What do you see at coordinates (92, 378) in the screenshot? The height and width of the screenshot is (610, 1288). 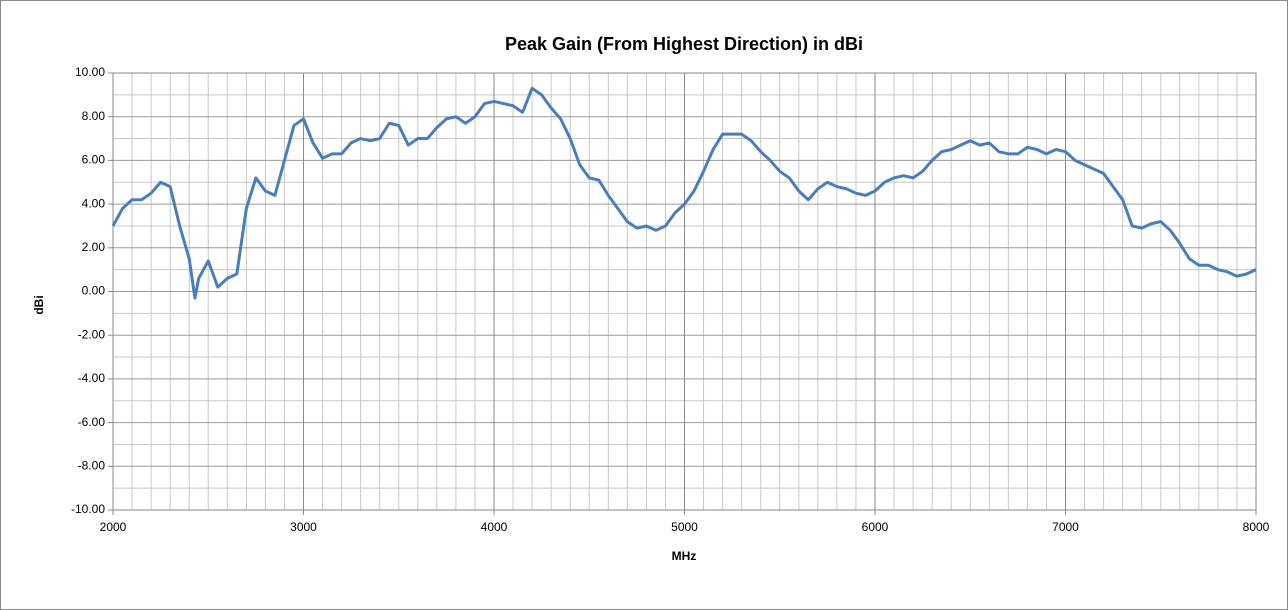 I see `y-tick-label: -4.00` at bounding box center [92, 378].